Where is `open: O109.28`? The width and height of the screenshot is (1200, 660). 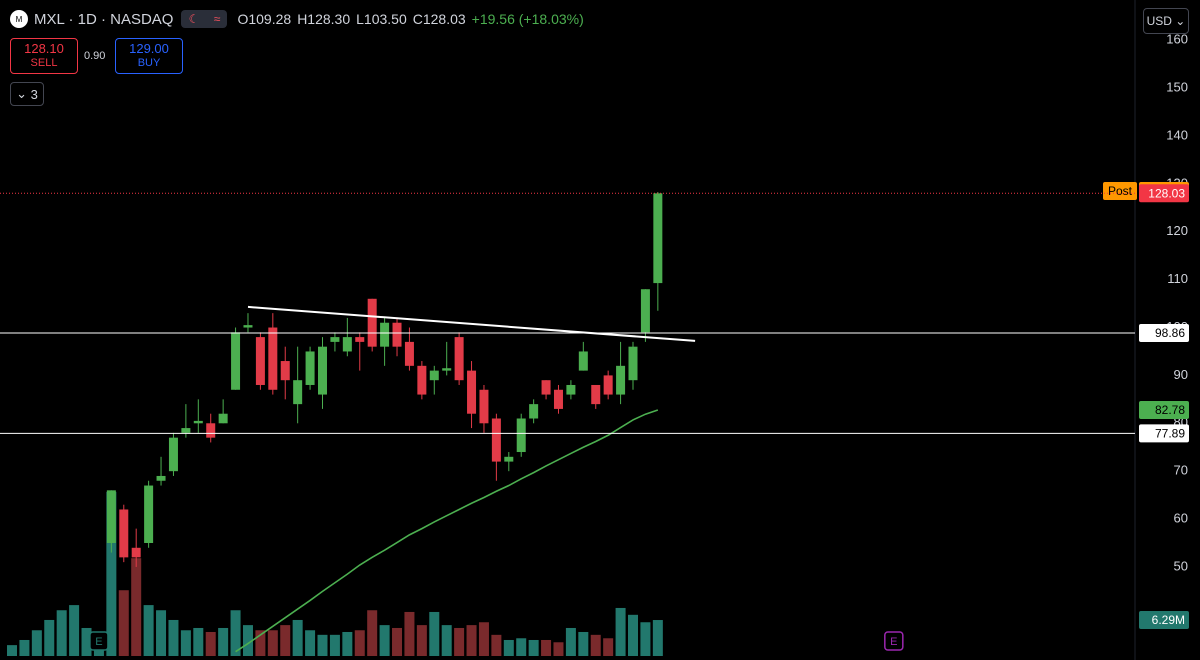
open: O109.28 is located at coordinates (264, 19).